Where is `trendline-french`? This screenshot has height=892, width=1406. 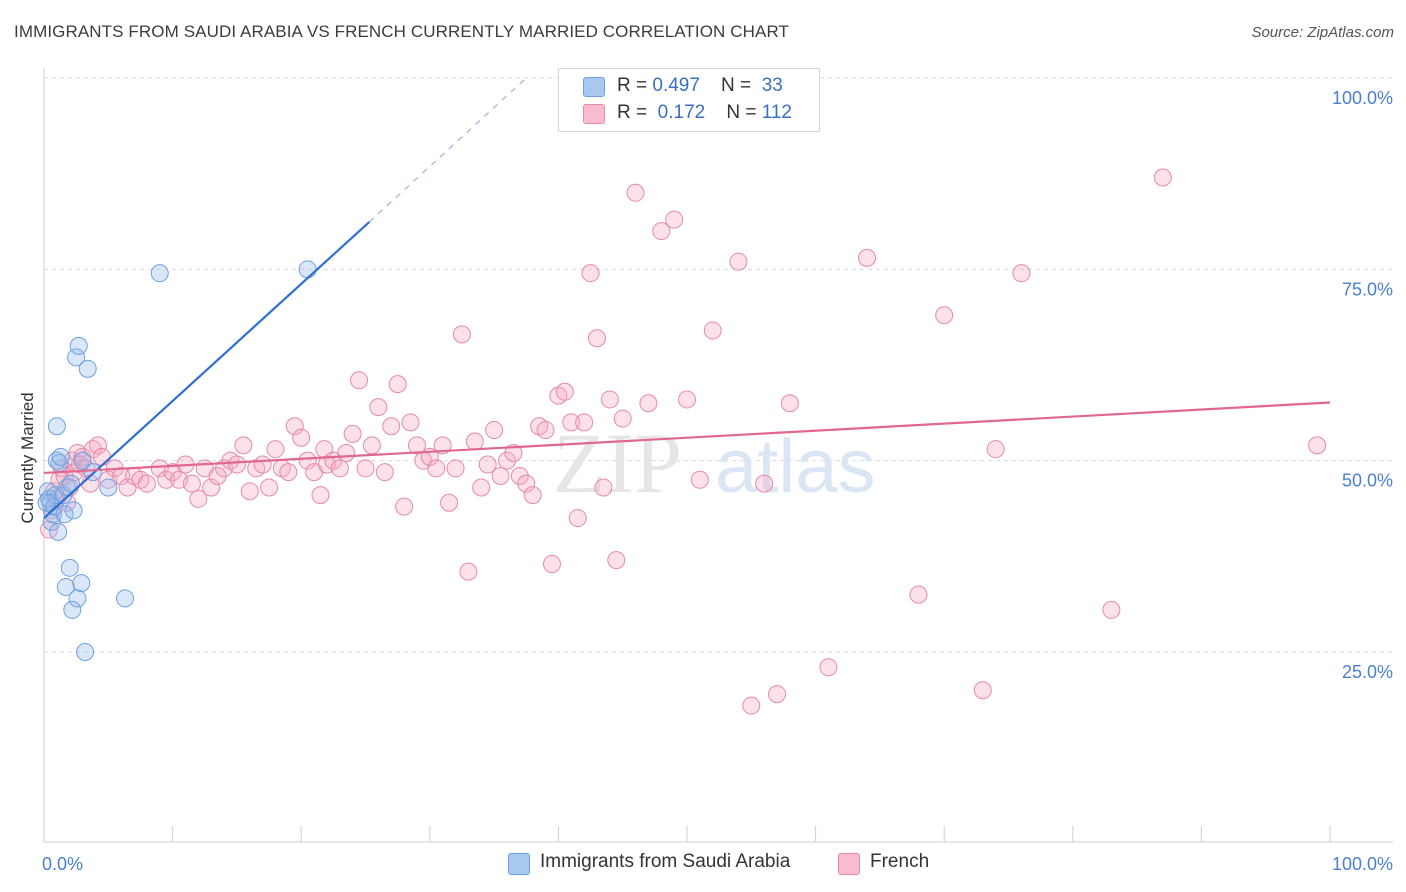 trendline-french is located at coordinates (687, 438).